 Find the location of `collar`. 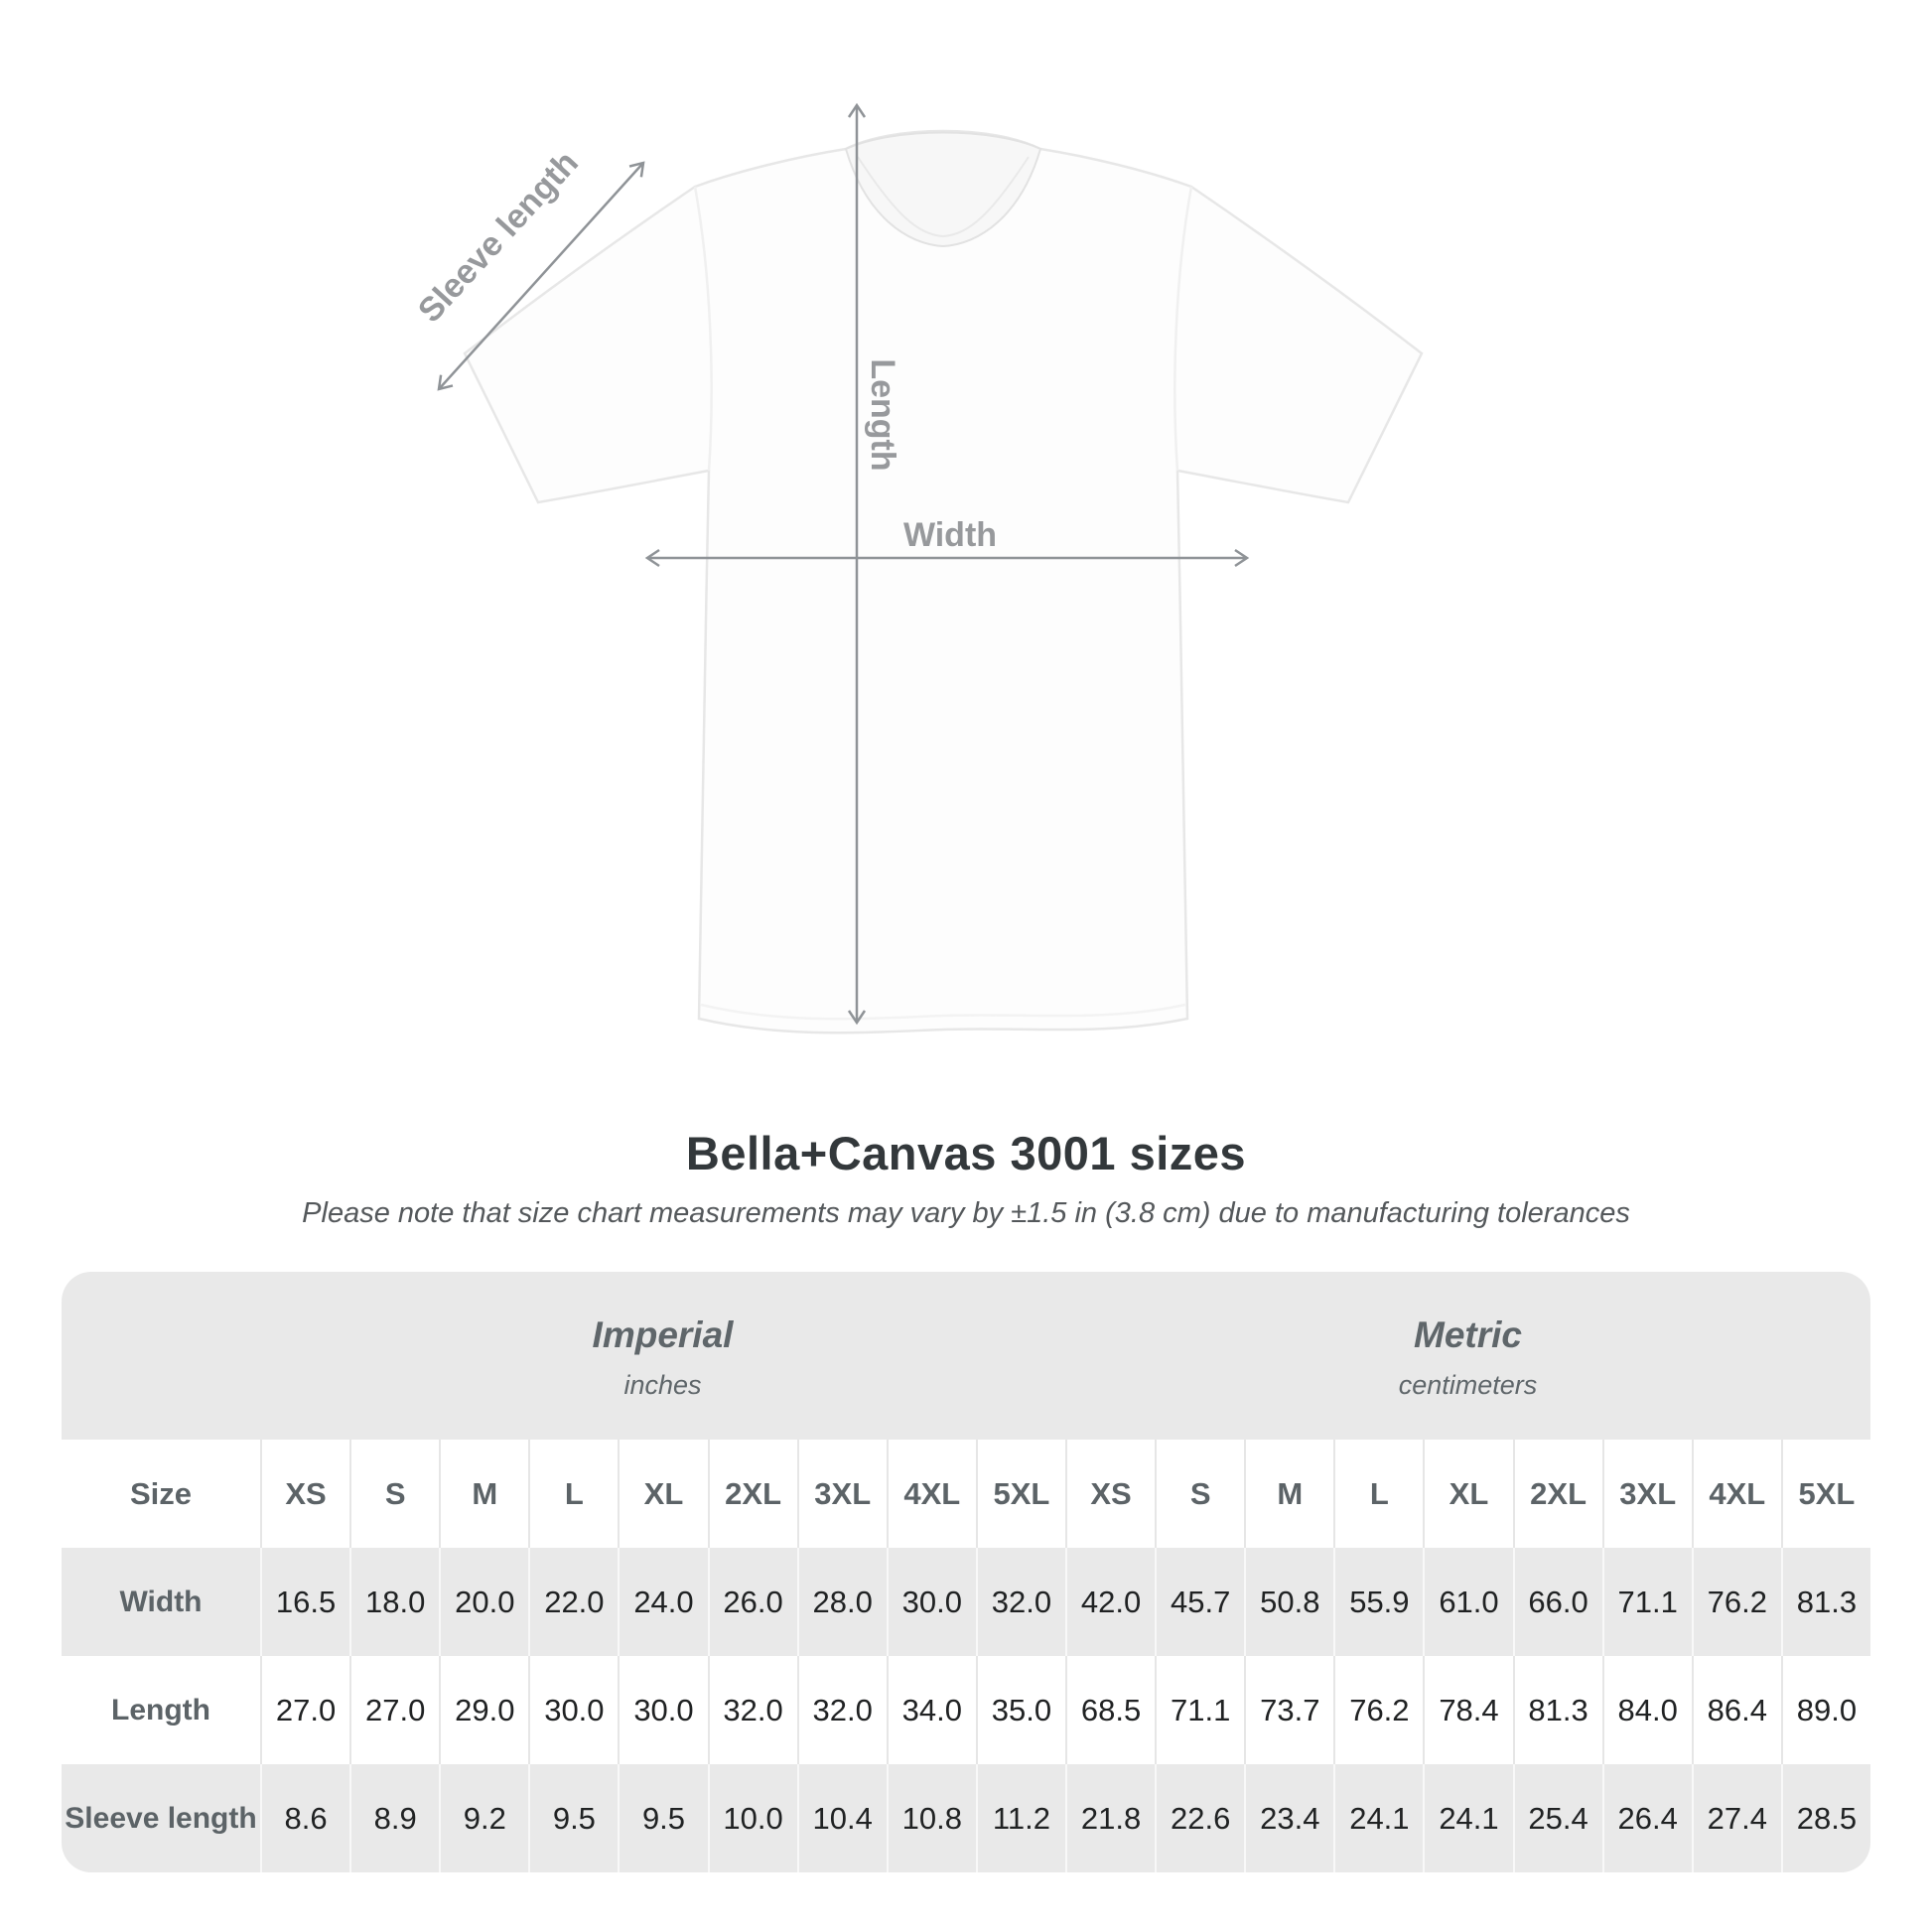

collar is located at coordinates (943, 189).